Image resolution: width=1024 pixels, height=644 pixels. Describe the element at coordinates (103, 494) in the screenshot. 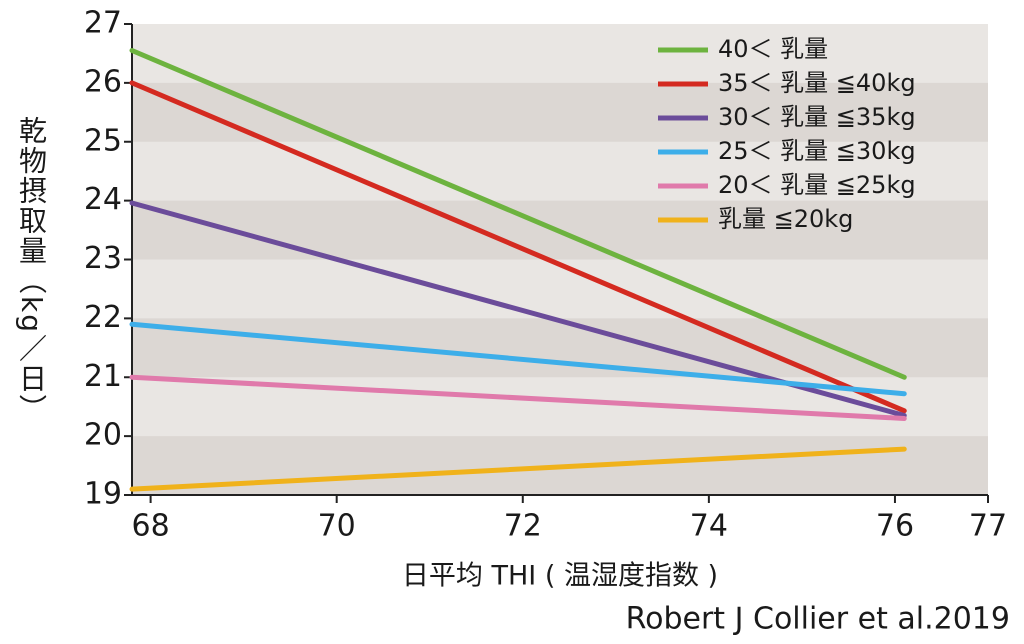

I see `y-tick-label: 19` at that location.